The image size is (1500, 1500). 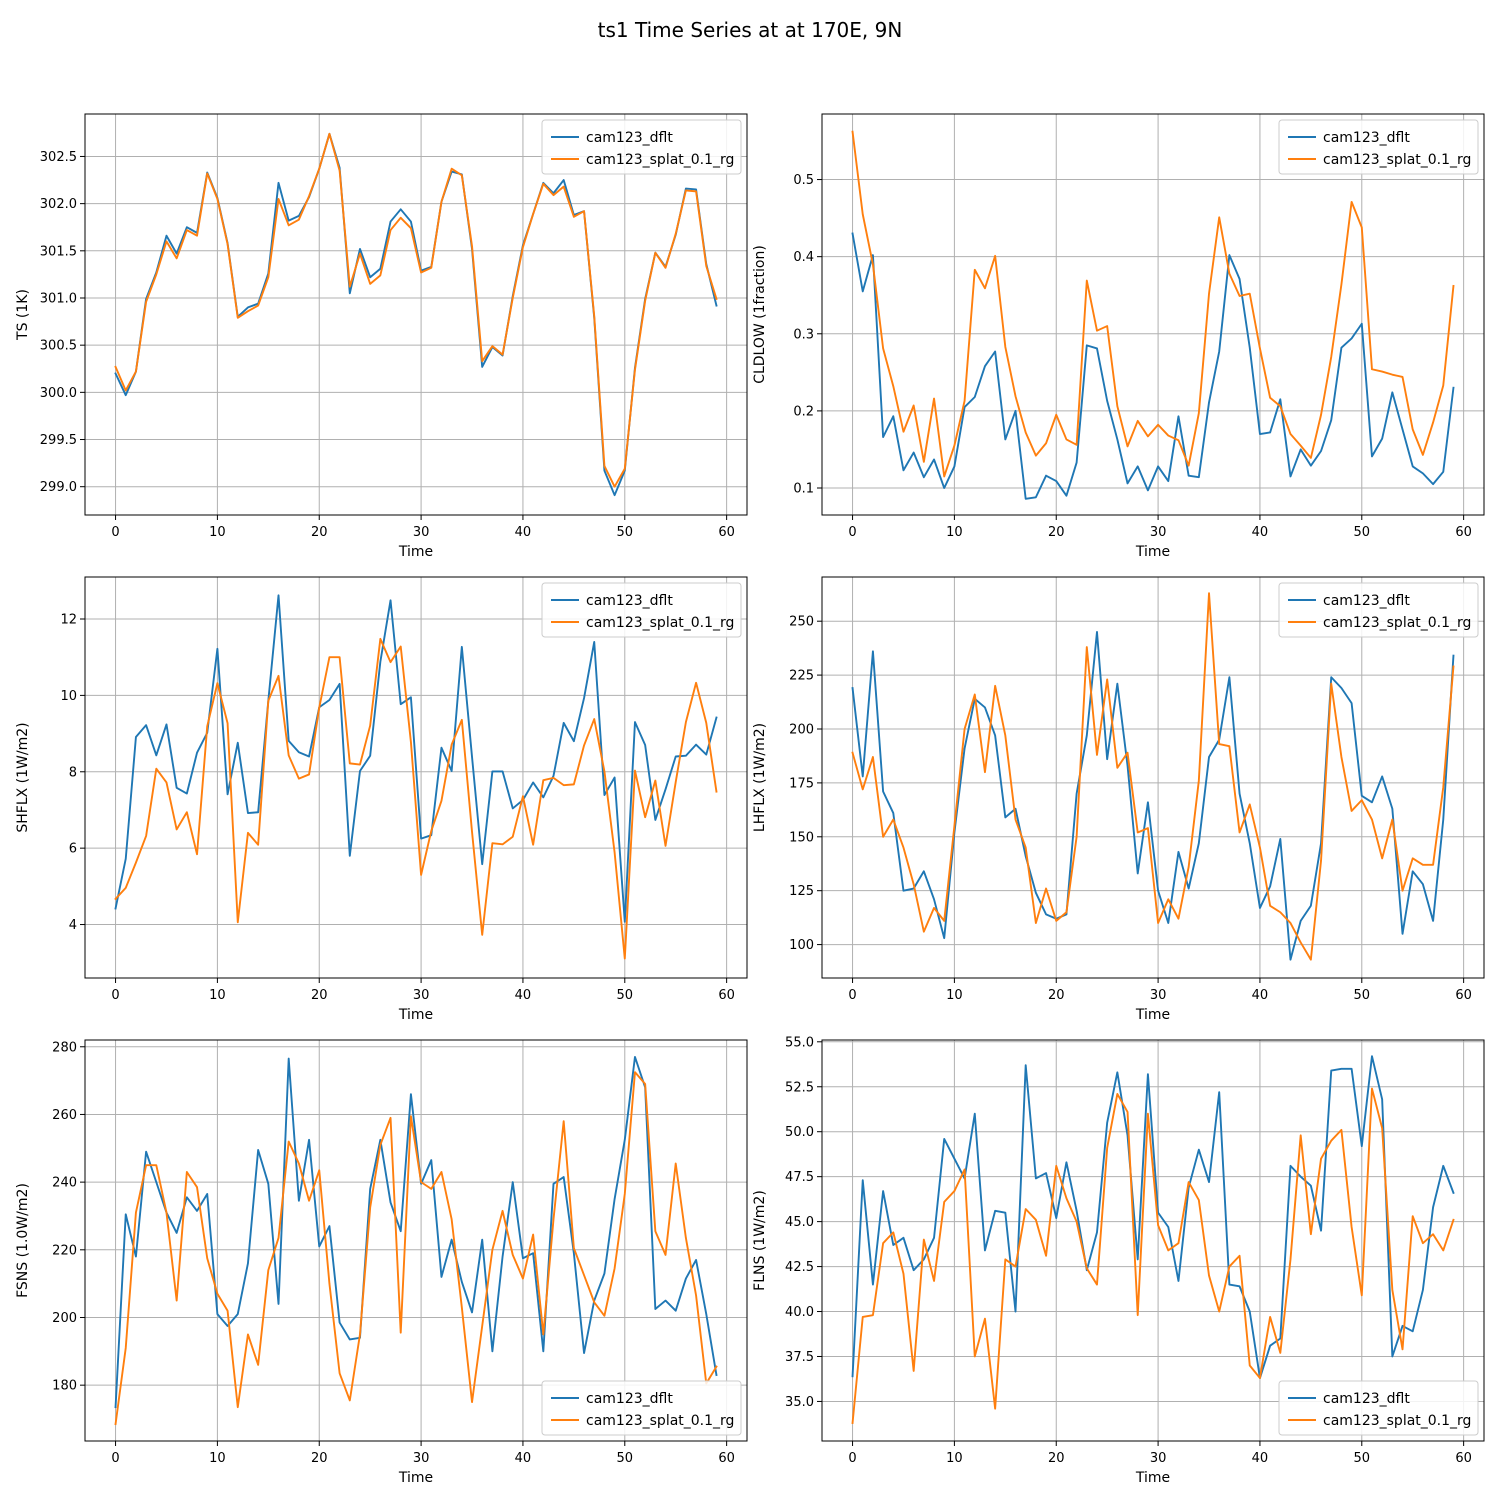 I want to click on y-tick-label: 100, so click(x=801, y=945).